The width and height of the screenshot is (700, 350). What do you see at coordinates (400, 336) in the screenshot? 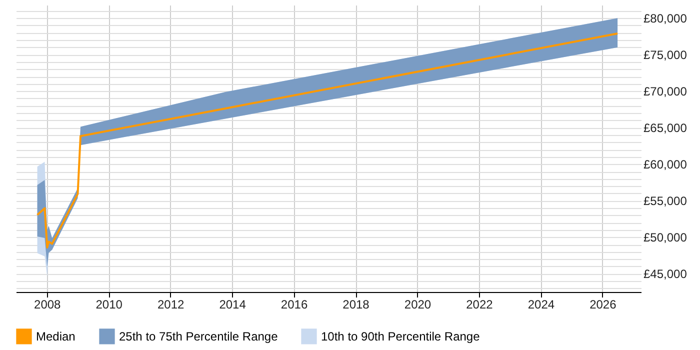
I see `legend-label: 10th to 90th Percentile Range` at bounding box center [400, 336].